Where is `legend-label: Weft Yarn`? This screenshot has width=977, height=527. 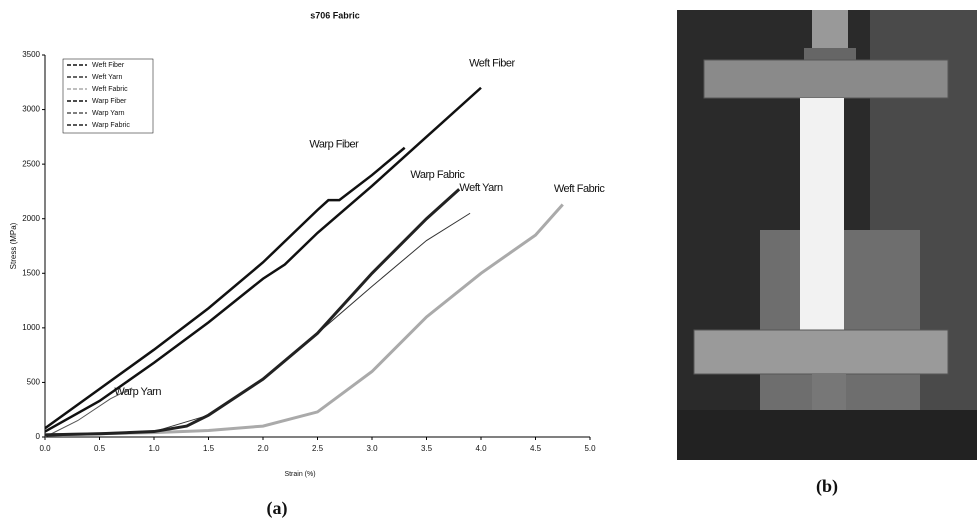 legend-label: Weft Yarn is located at coordinates (107, 77).